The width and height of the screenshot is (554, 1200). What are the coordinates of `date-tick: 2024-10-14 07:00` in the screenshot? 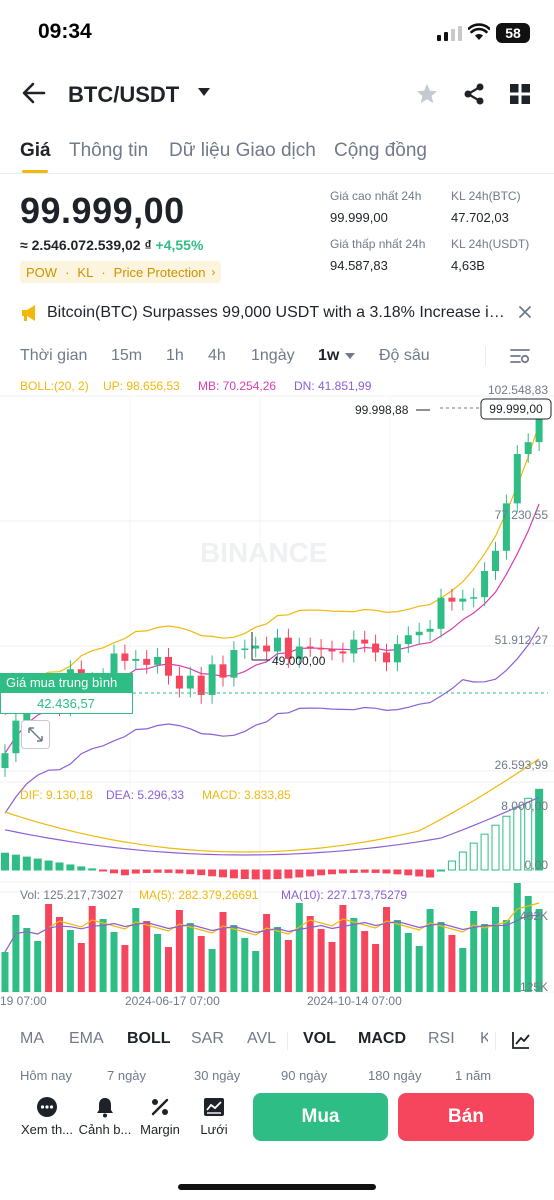 It's located at (354, 1001).